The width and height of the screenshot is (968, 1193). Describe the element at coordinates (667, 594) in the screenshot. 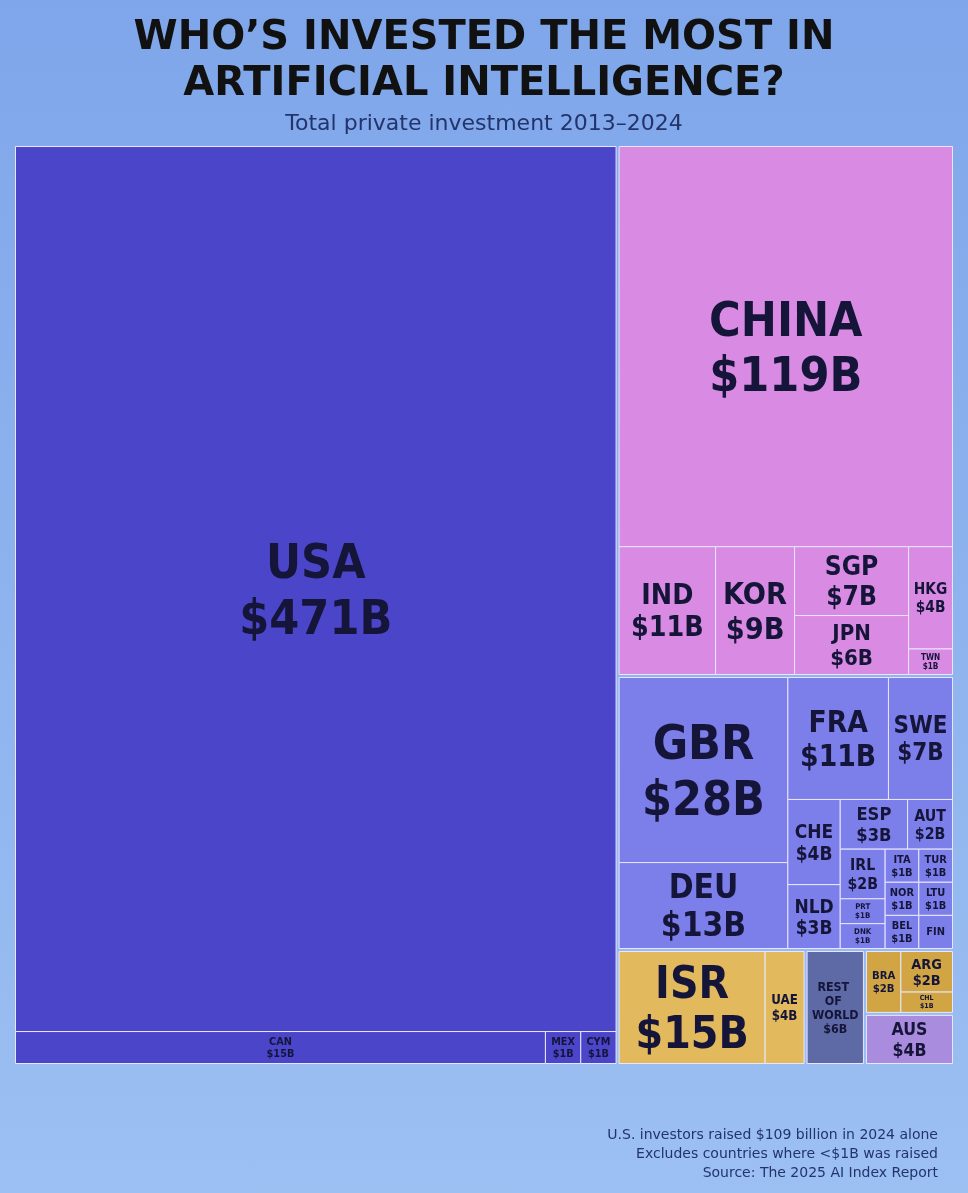

I see `category-label: IND` at that location.